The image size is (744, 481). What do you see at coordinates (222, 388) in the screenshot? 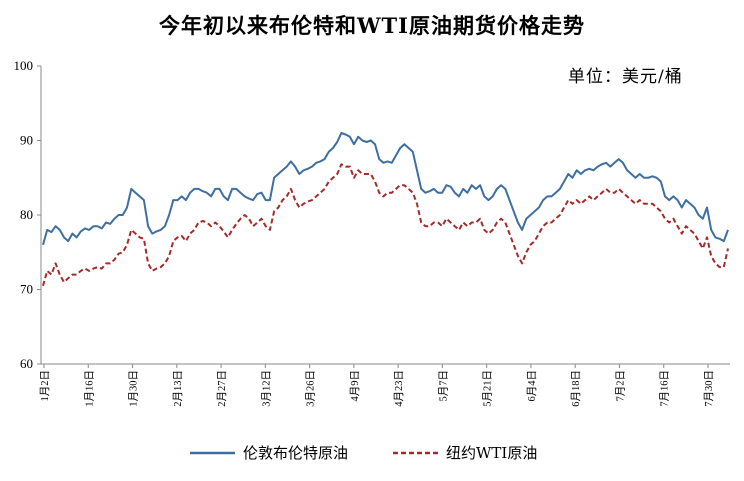
I see `x-tick-label: 2月27日` at bounding box center [222, 388].